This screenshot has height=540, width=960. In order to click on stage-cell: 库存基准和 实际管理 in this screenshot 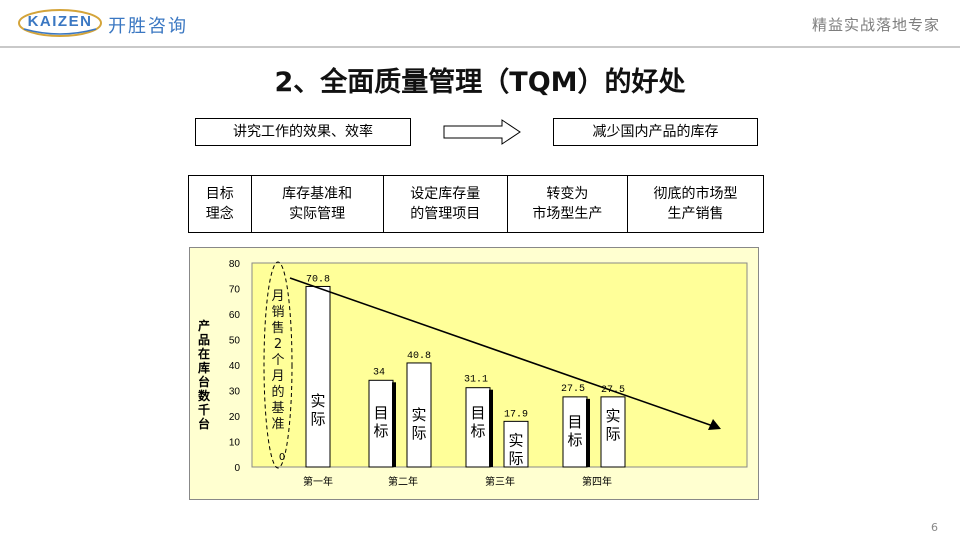, I will do `click(318, 204)`.